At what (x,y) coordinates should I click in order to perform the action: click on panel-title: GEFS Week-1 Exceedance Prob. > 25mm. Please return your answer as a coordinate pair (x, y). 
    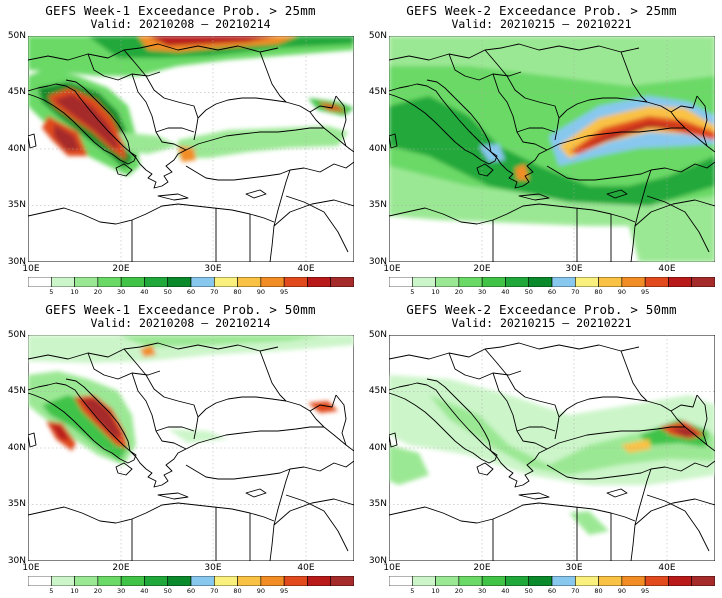
    Looking at the image, I should click on (180, 10).